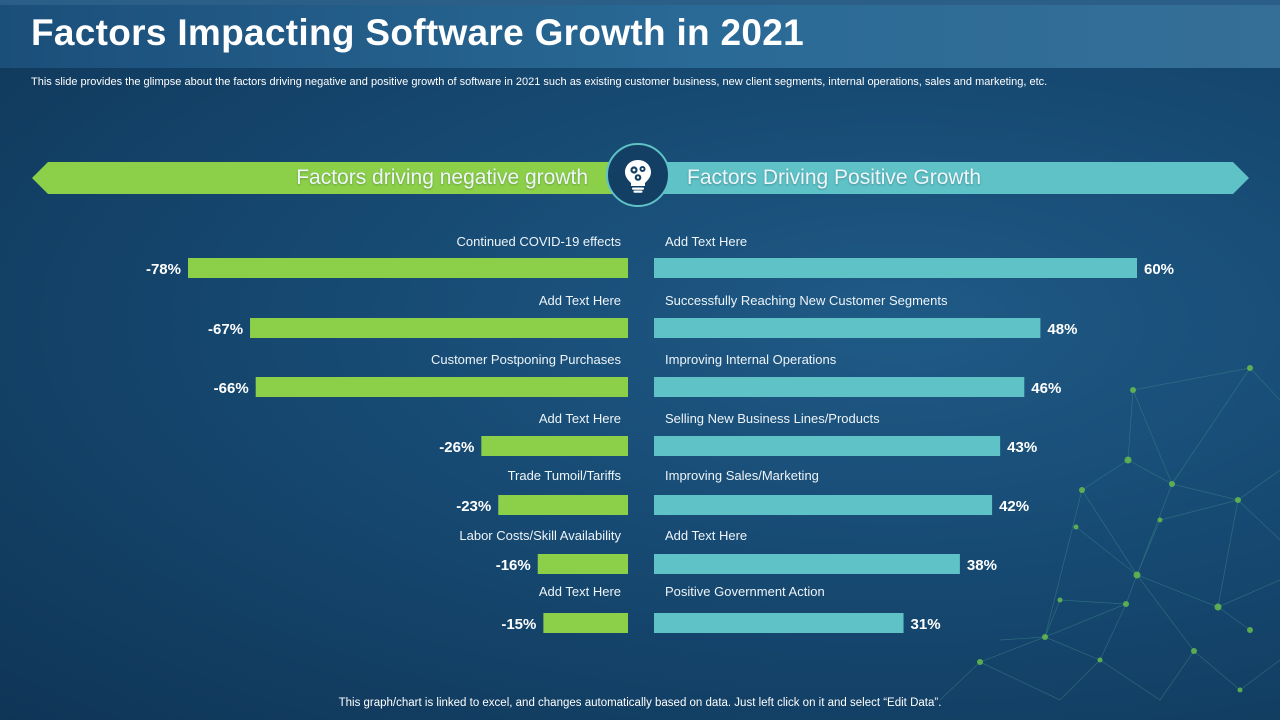 Image resolution: width=1280 pixels, height=720 pixels. Describe the element at coordinates (456, 447) in the screenshot. I see `negative-value-label-4: -26%` at that location.